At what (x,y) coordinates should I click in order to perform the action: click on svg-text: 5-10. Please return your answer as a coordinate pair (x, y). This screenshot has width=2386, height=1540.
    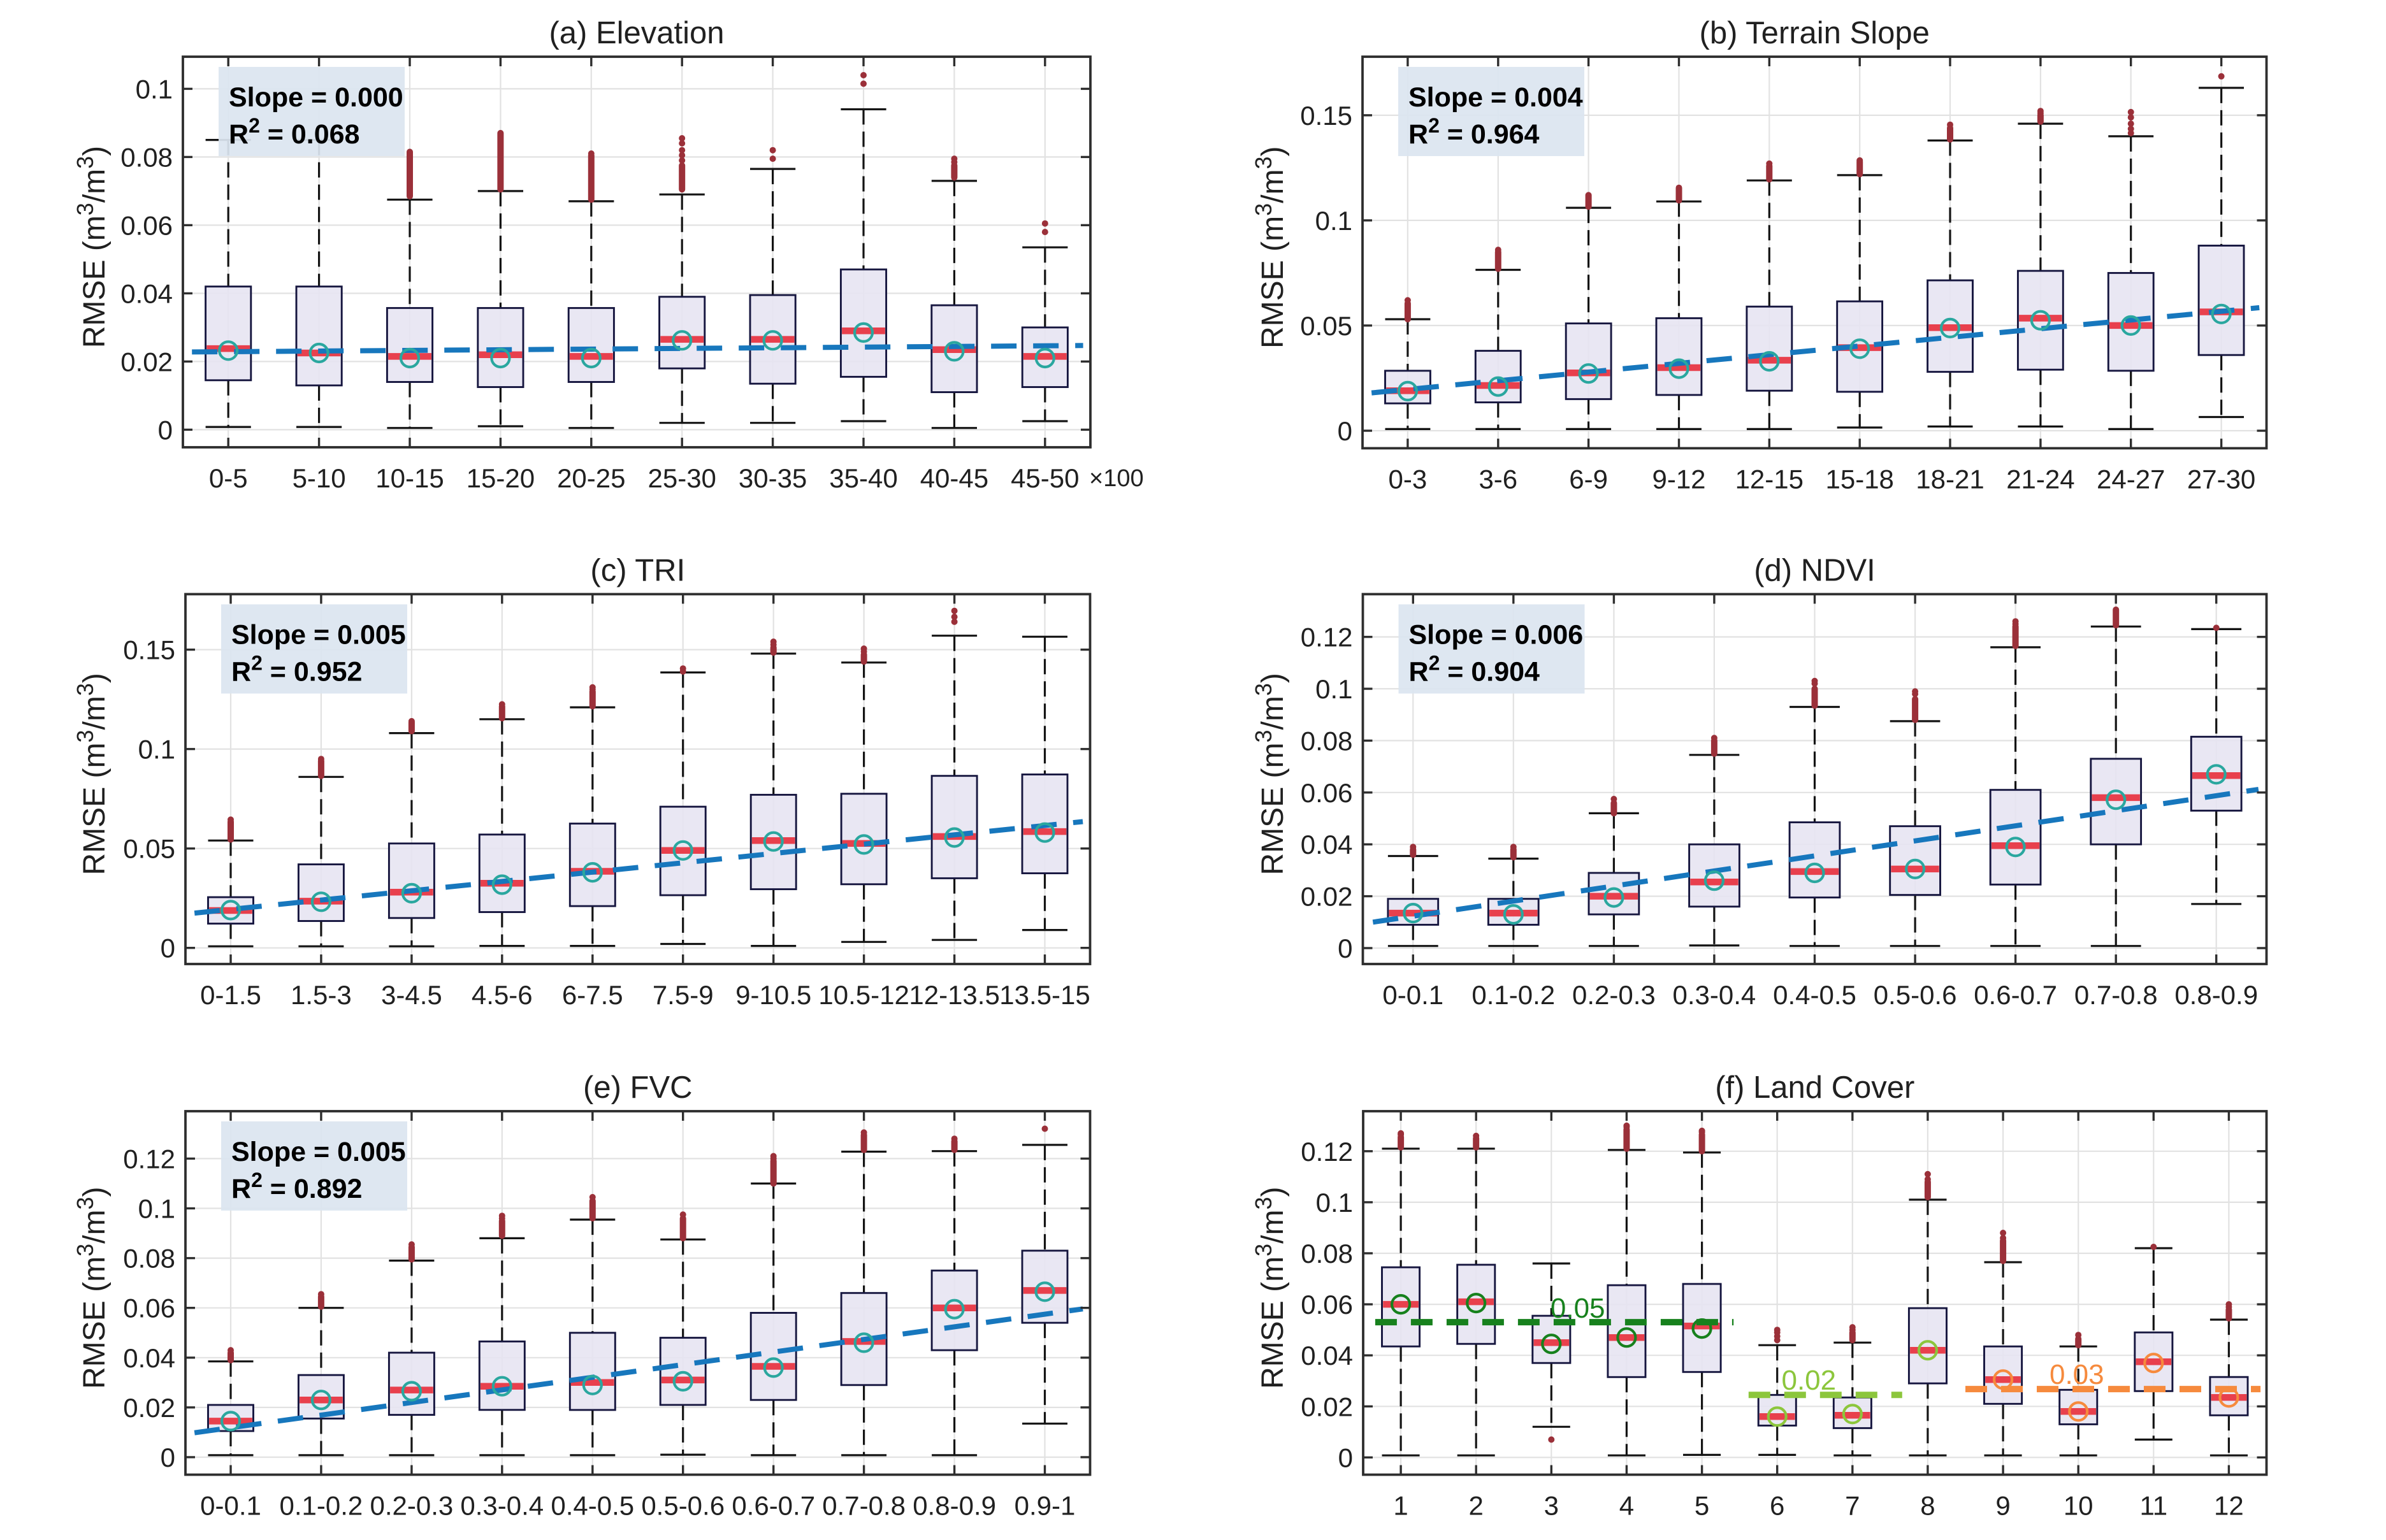
    Looking at the image, I should click on (319, 478).